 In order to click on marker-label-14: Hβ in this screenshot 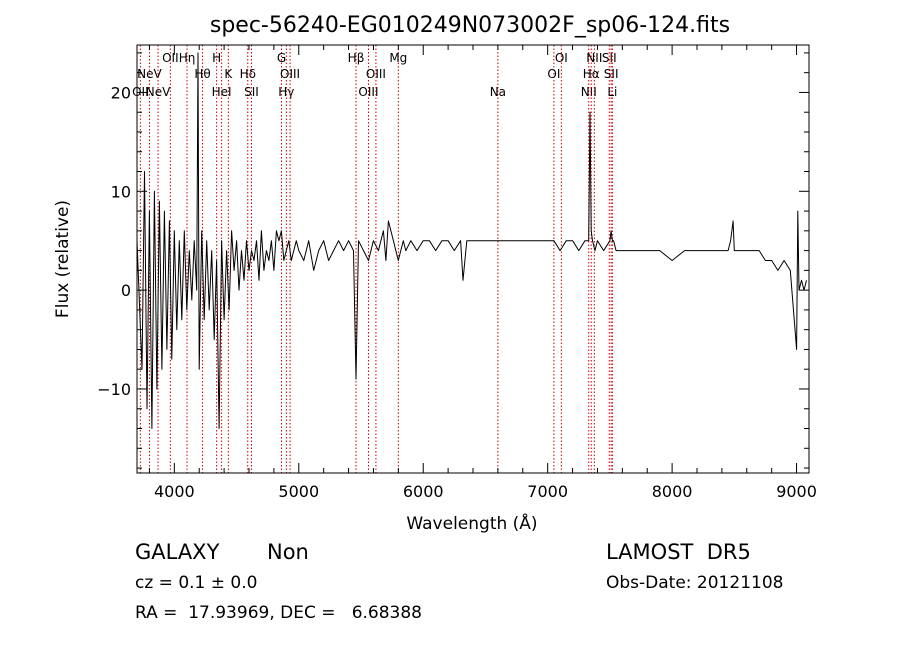, I will do `click(356, 58)`.